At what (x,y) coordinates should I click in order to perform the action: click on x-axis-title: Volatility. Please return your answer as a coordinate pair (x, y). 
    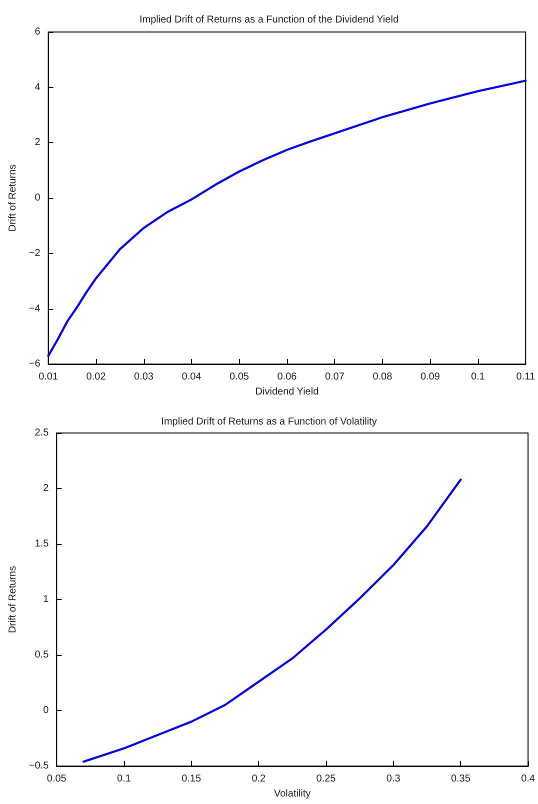
    Looking at the image, I should click on (292, 794).